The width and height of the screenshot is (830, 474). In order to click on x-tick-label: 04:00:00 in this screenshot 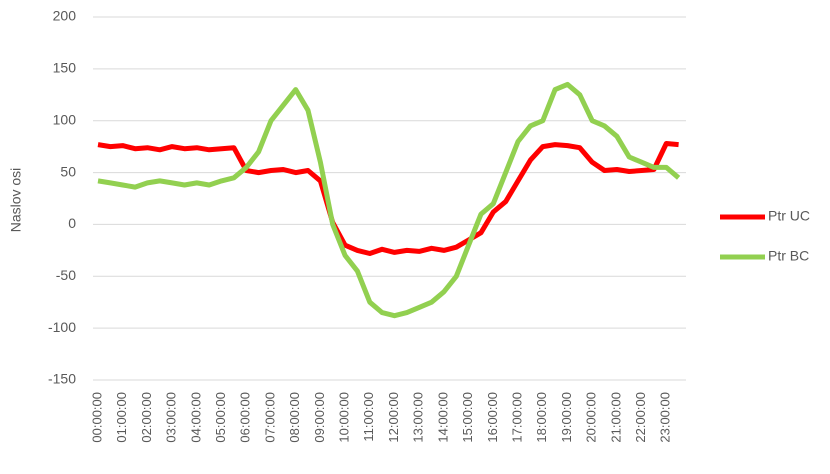, I will do `click(195, 417)`.